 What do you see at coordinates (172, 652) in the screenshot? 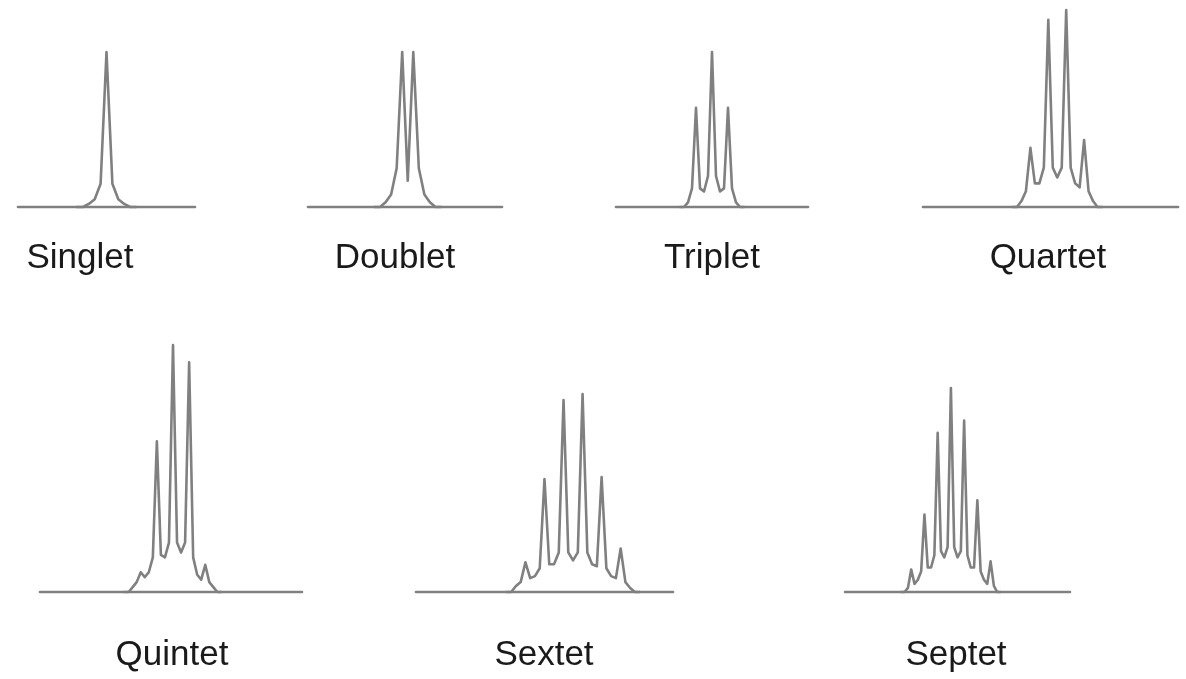
I see `x-axis-title: Quintet` at bounding box center [172, 652].